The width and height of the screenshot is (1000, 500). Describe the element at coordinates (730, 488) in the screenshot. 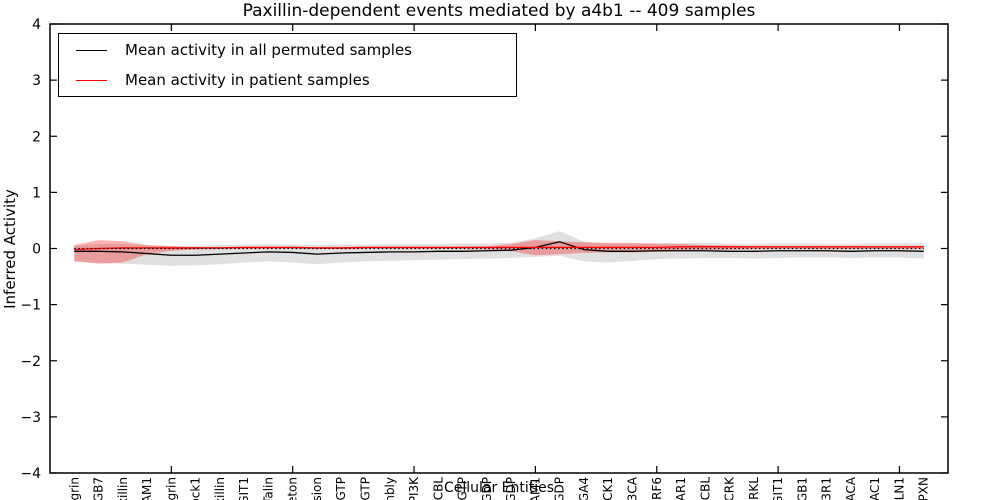

I see `x-category-label: CRK` at that location.